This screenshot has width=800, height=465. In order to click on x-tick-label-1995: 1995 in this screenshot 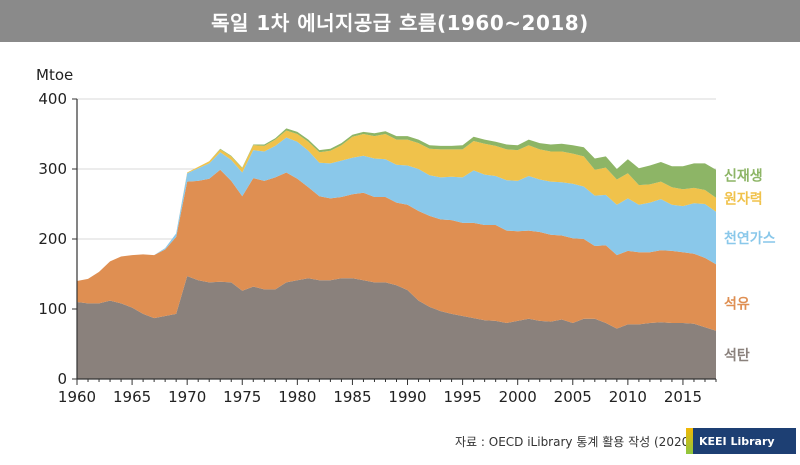, I will do `click(463, 397)`.